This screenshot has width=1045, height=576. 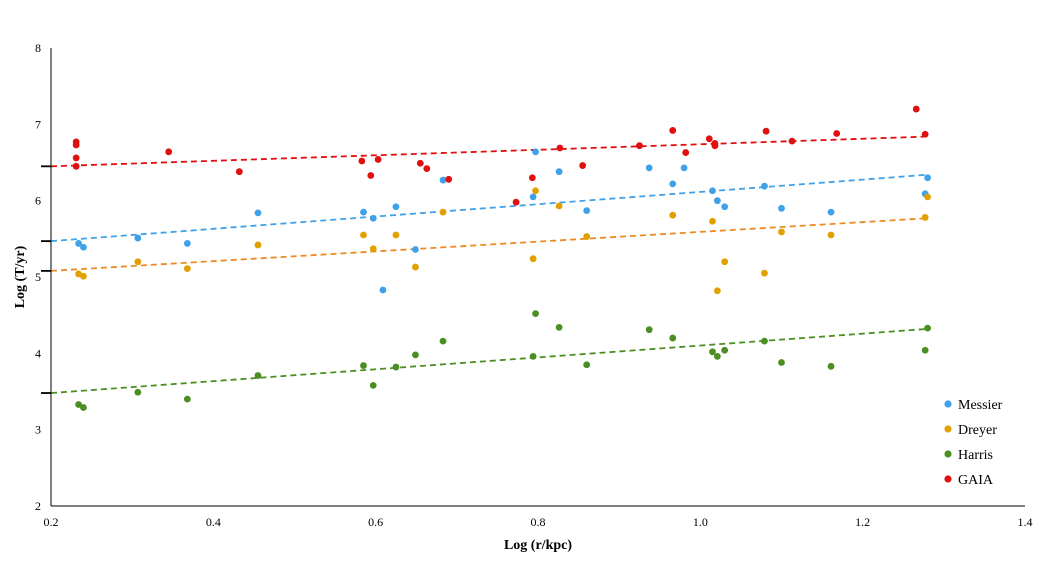 What do you see at coordinates (213, 522) in the screenshot?
I see `x-tick-label: 0.4` at bounding box center [213, 522].